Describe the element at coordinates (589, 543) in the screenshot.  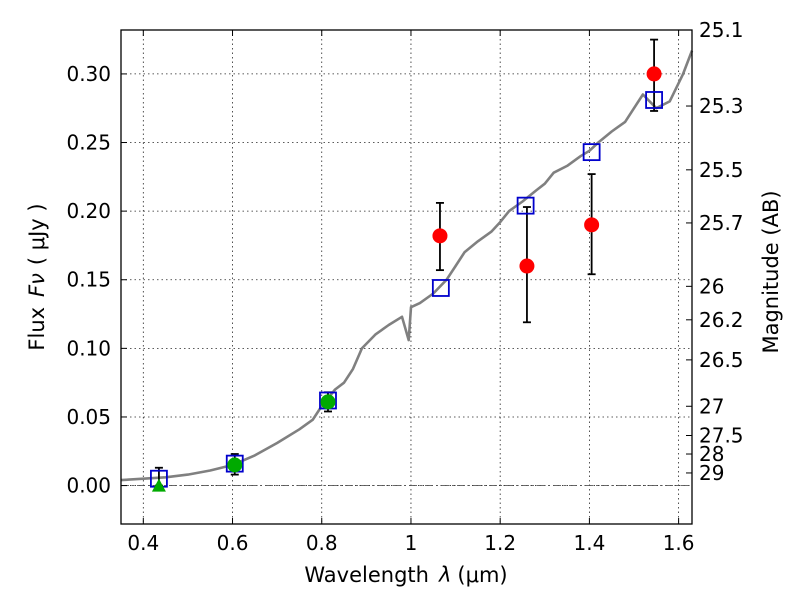
I see `x-tick-label: 1.4` at that location.